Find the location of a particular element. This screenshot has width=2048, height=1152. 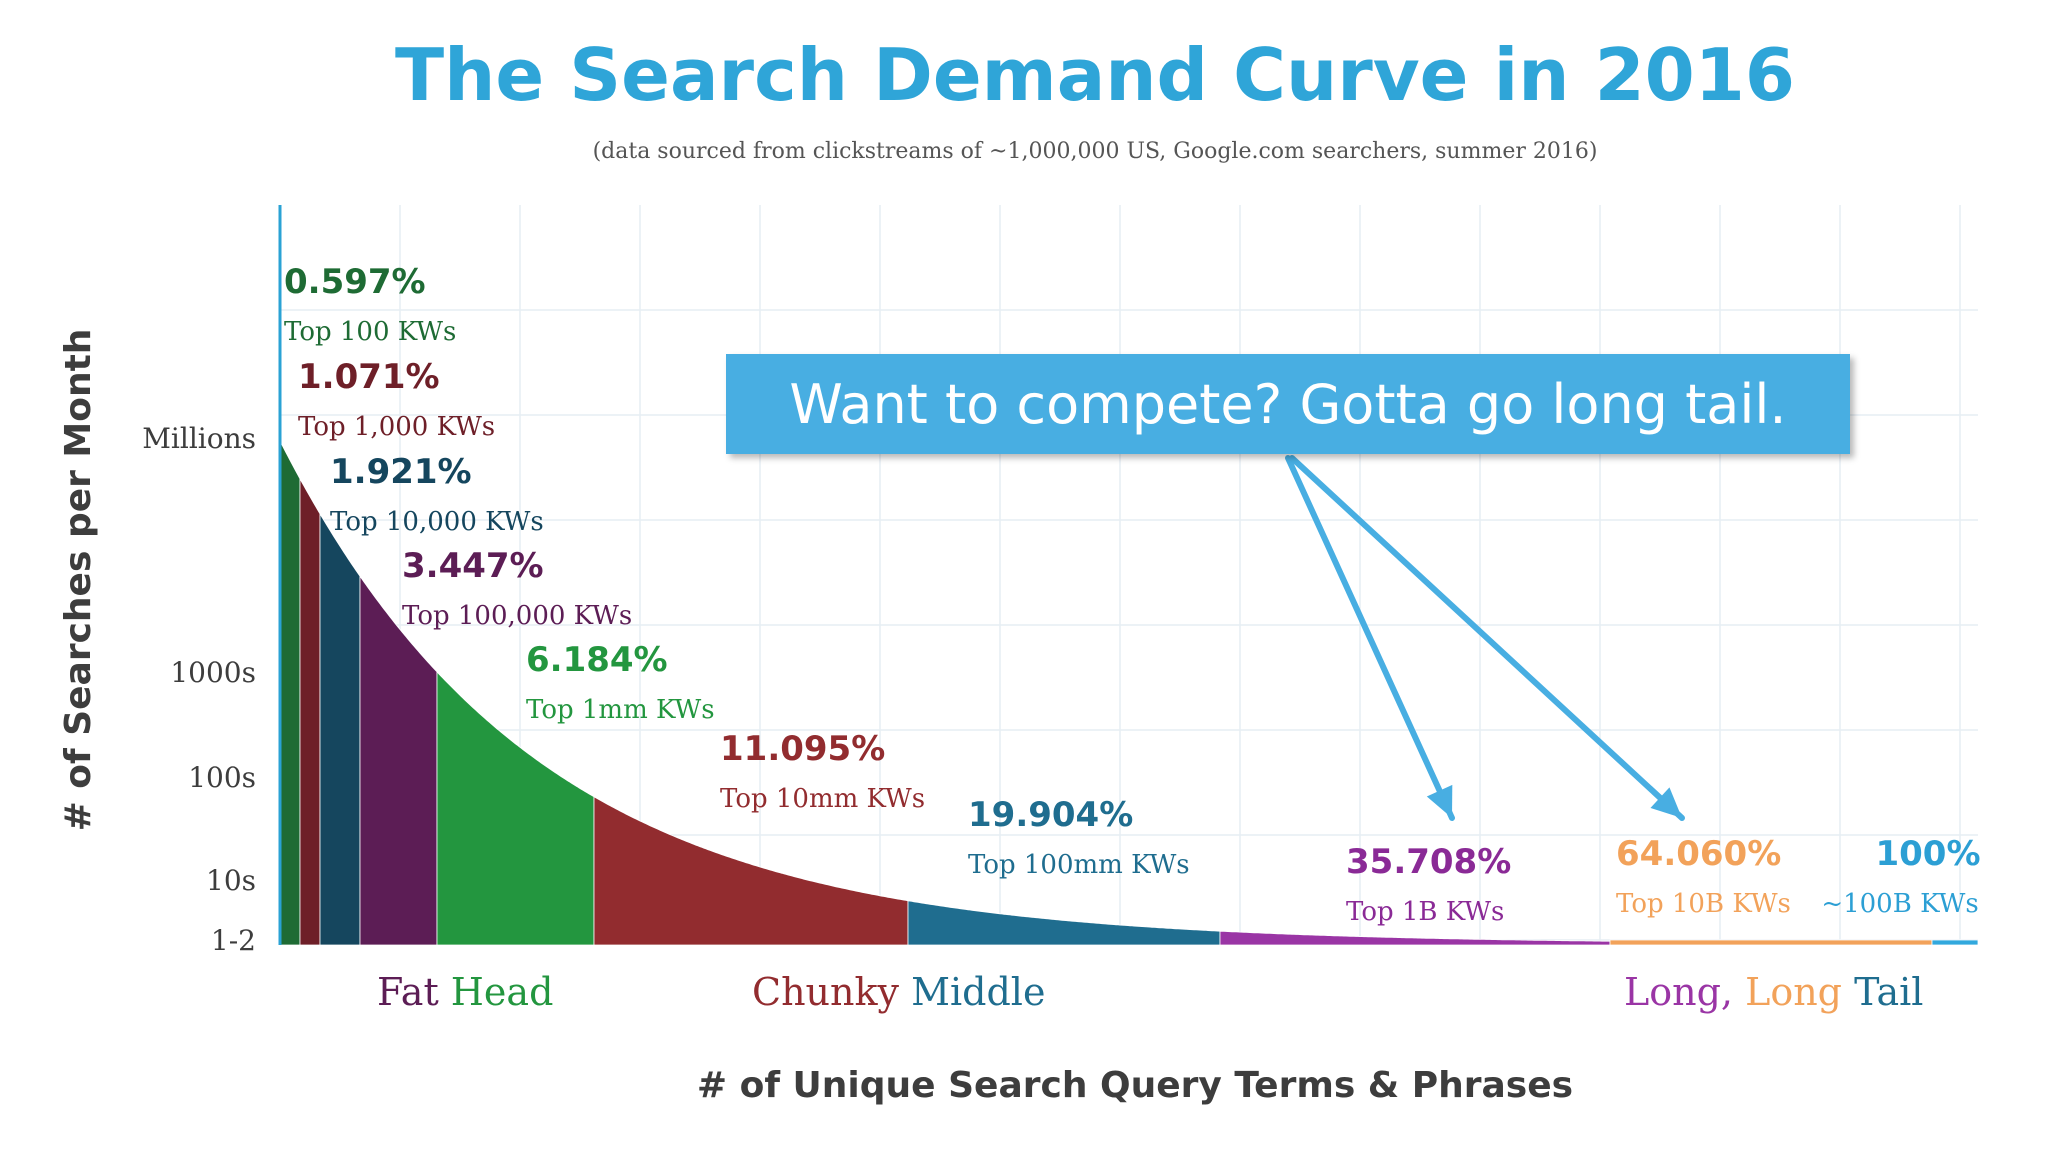

chart-title: The Search Demand Curve in 2016 is located at coordinates (1095, 75).